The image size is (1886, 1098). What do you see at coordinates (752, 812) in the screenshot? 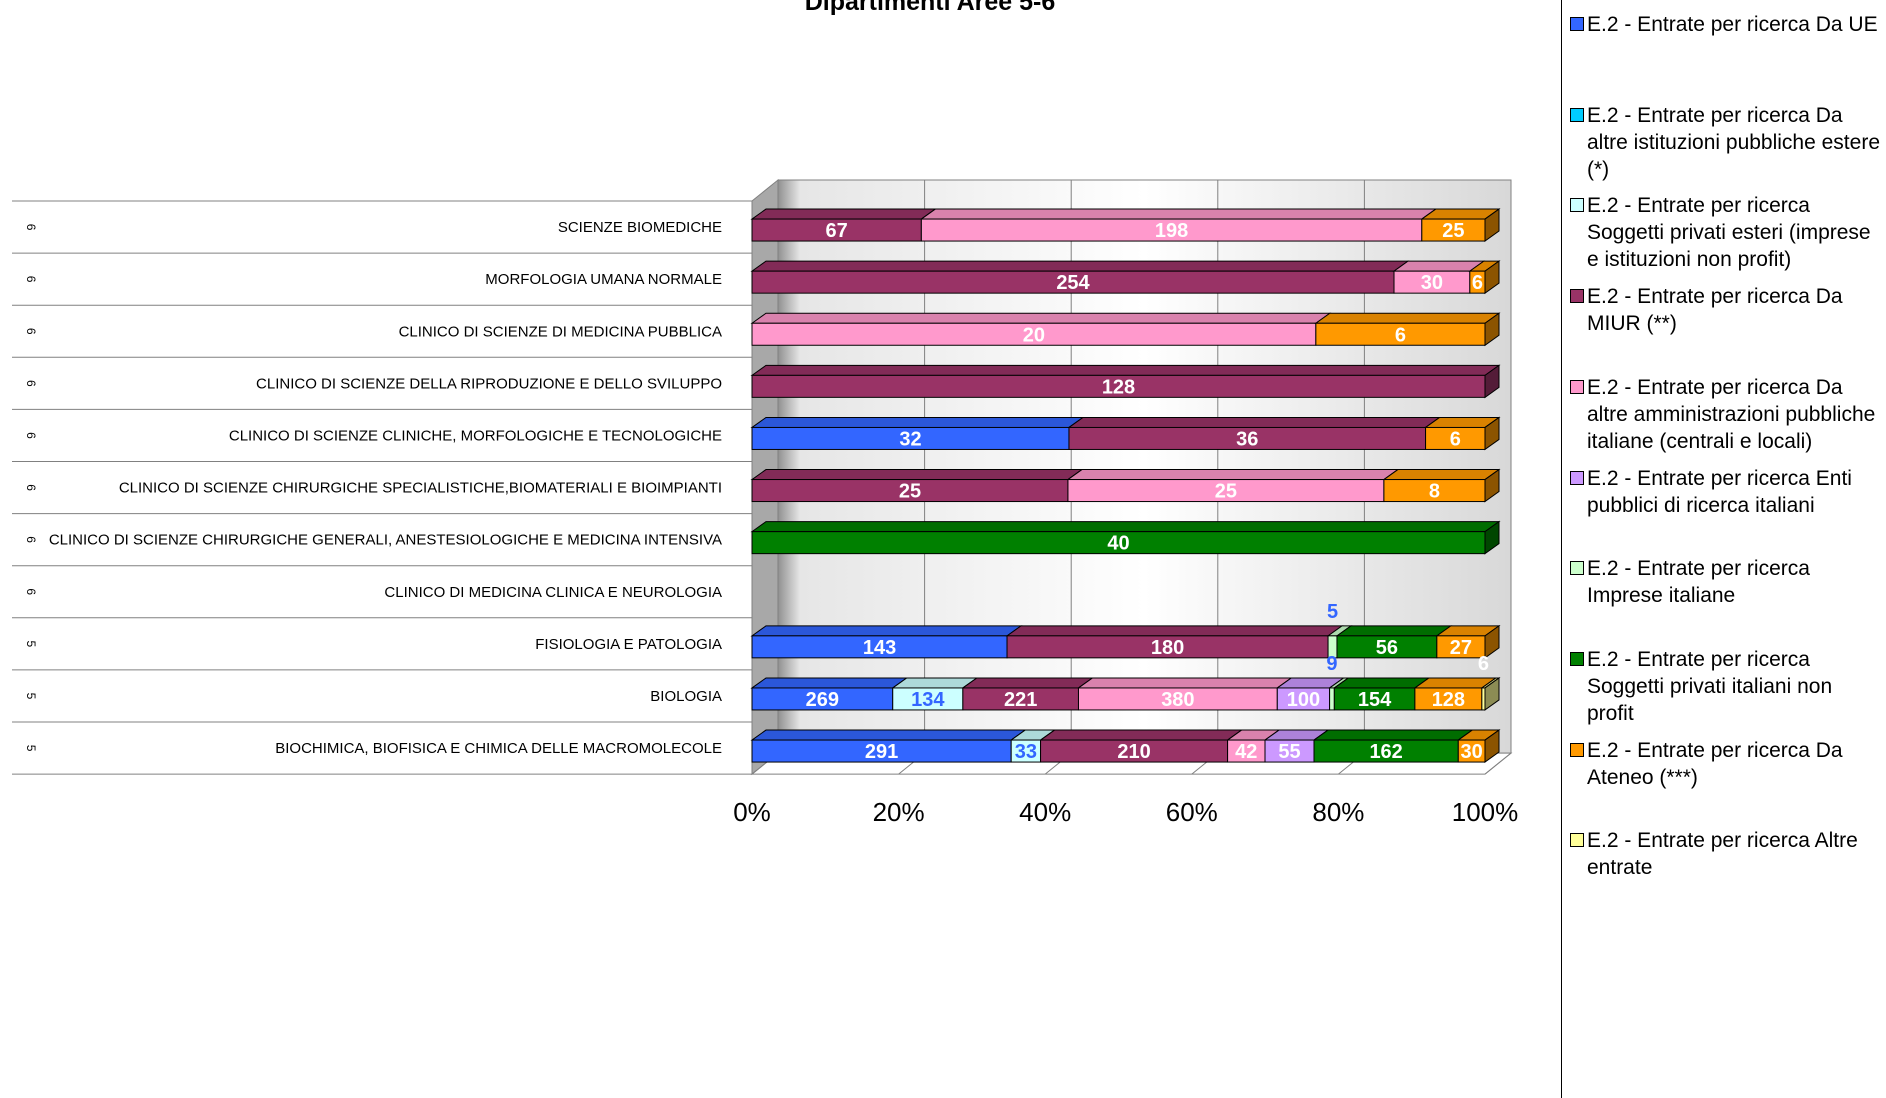
I see `x-tick-label: 0%` at bounding box center [752, 812].